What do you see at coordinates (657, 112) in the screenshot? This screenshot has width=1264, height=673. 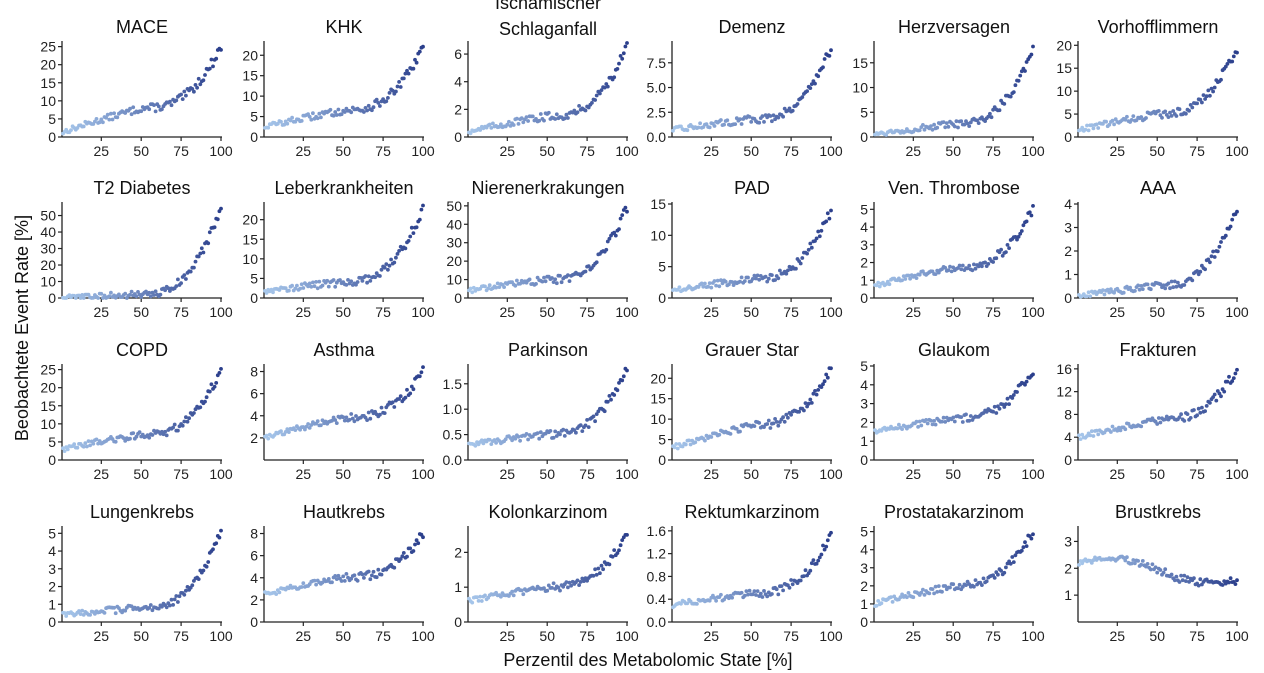 I see `y-tick-label: 2.5` at bounding box center [657, 112].